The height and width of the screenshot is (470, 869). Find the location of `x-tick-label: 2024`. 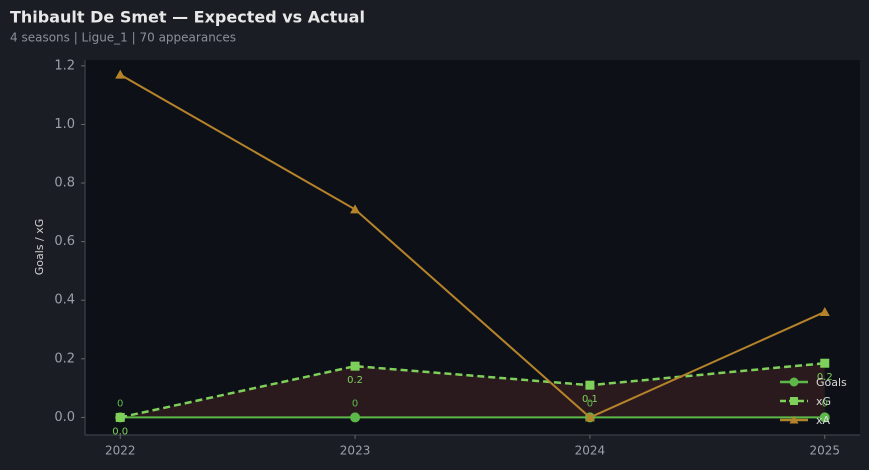

x-tick-label: 2024 is located at coordinates (590, 451).